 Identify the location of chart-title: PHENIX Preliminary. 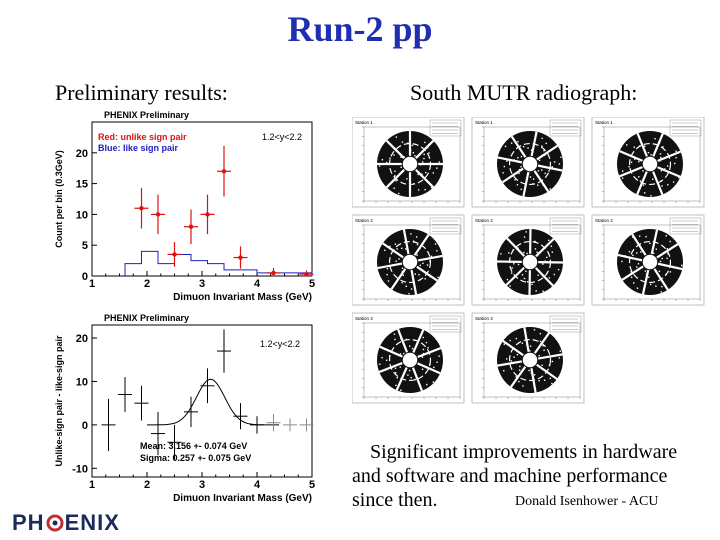
(146, 318).